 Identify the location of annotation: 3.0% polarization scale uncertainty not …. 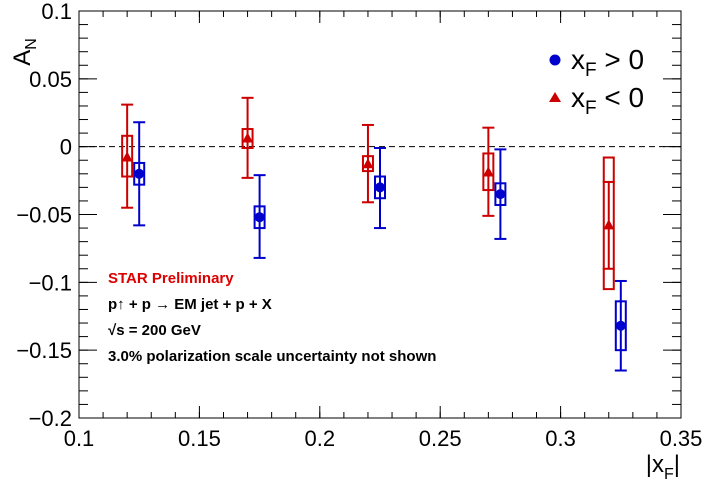
(272, 356).